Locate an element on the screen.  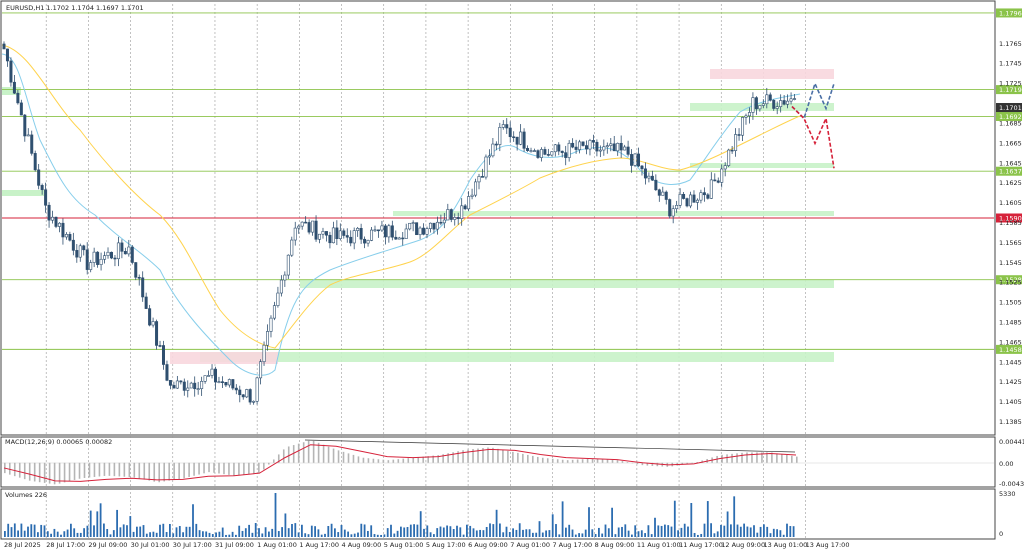
y-tick-label: 1.1665 is located at coordinates (1010, 143).